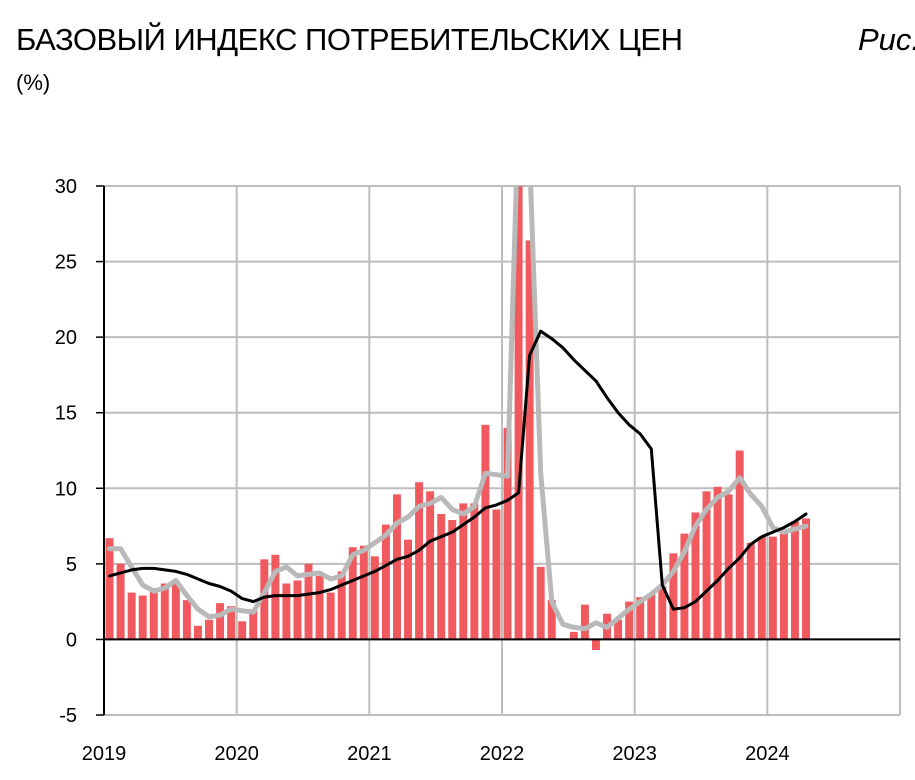 The image size is (915, 780). I want to click on x-tick-label: 2020, so click(236, 754).